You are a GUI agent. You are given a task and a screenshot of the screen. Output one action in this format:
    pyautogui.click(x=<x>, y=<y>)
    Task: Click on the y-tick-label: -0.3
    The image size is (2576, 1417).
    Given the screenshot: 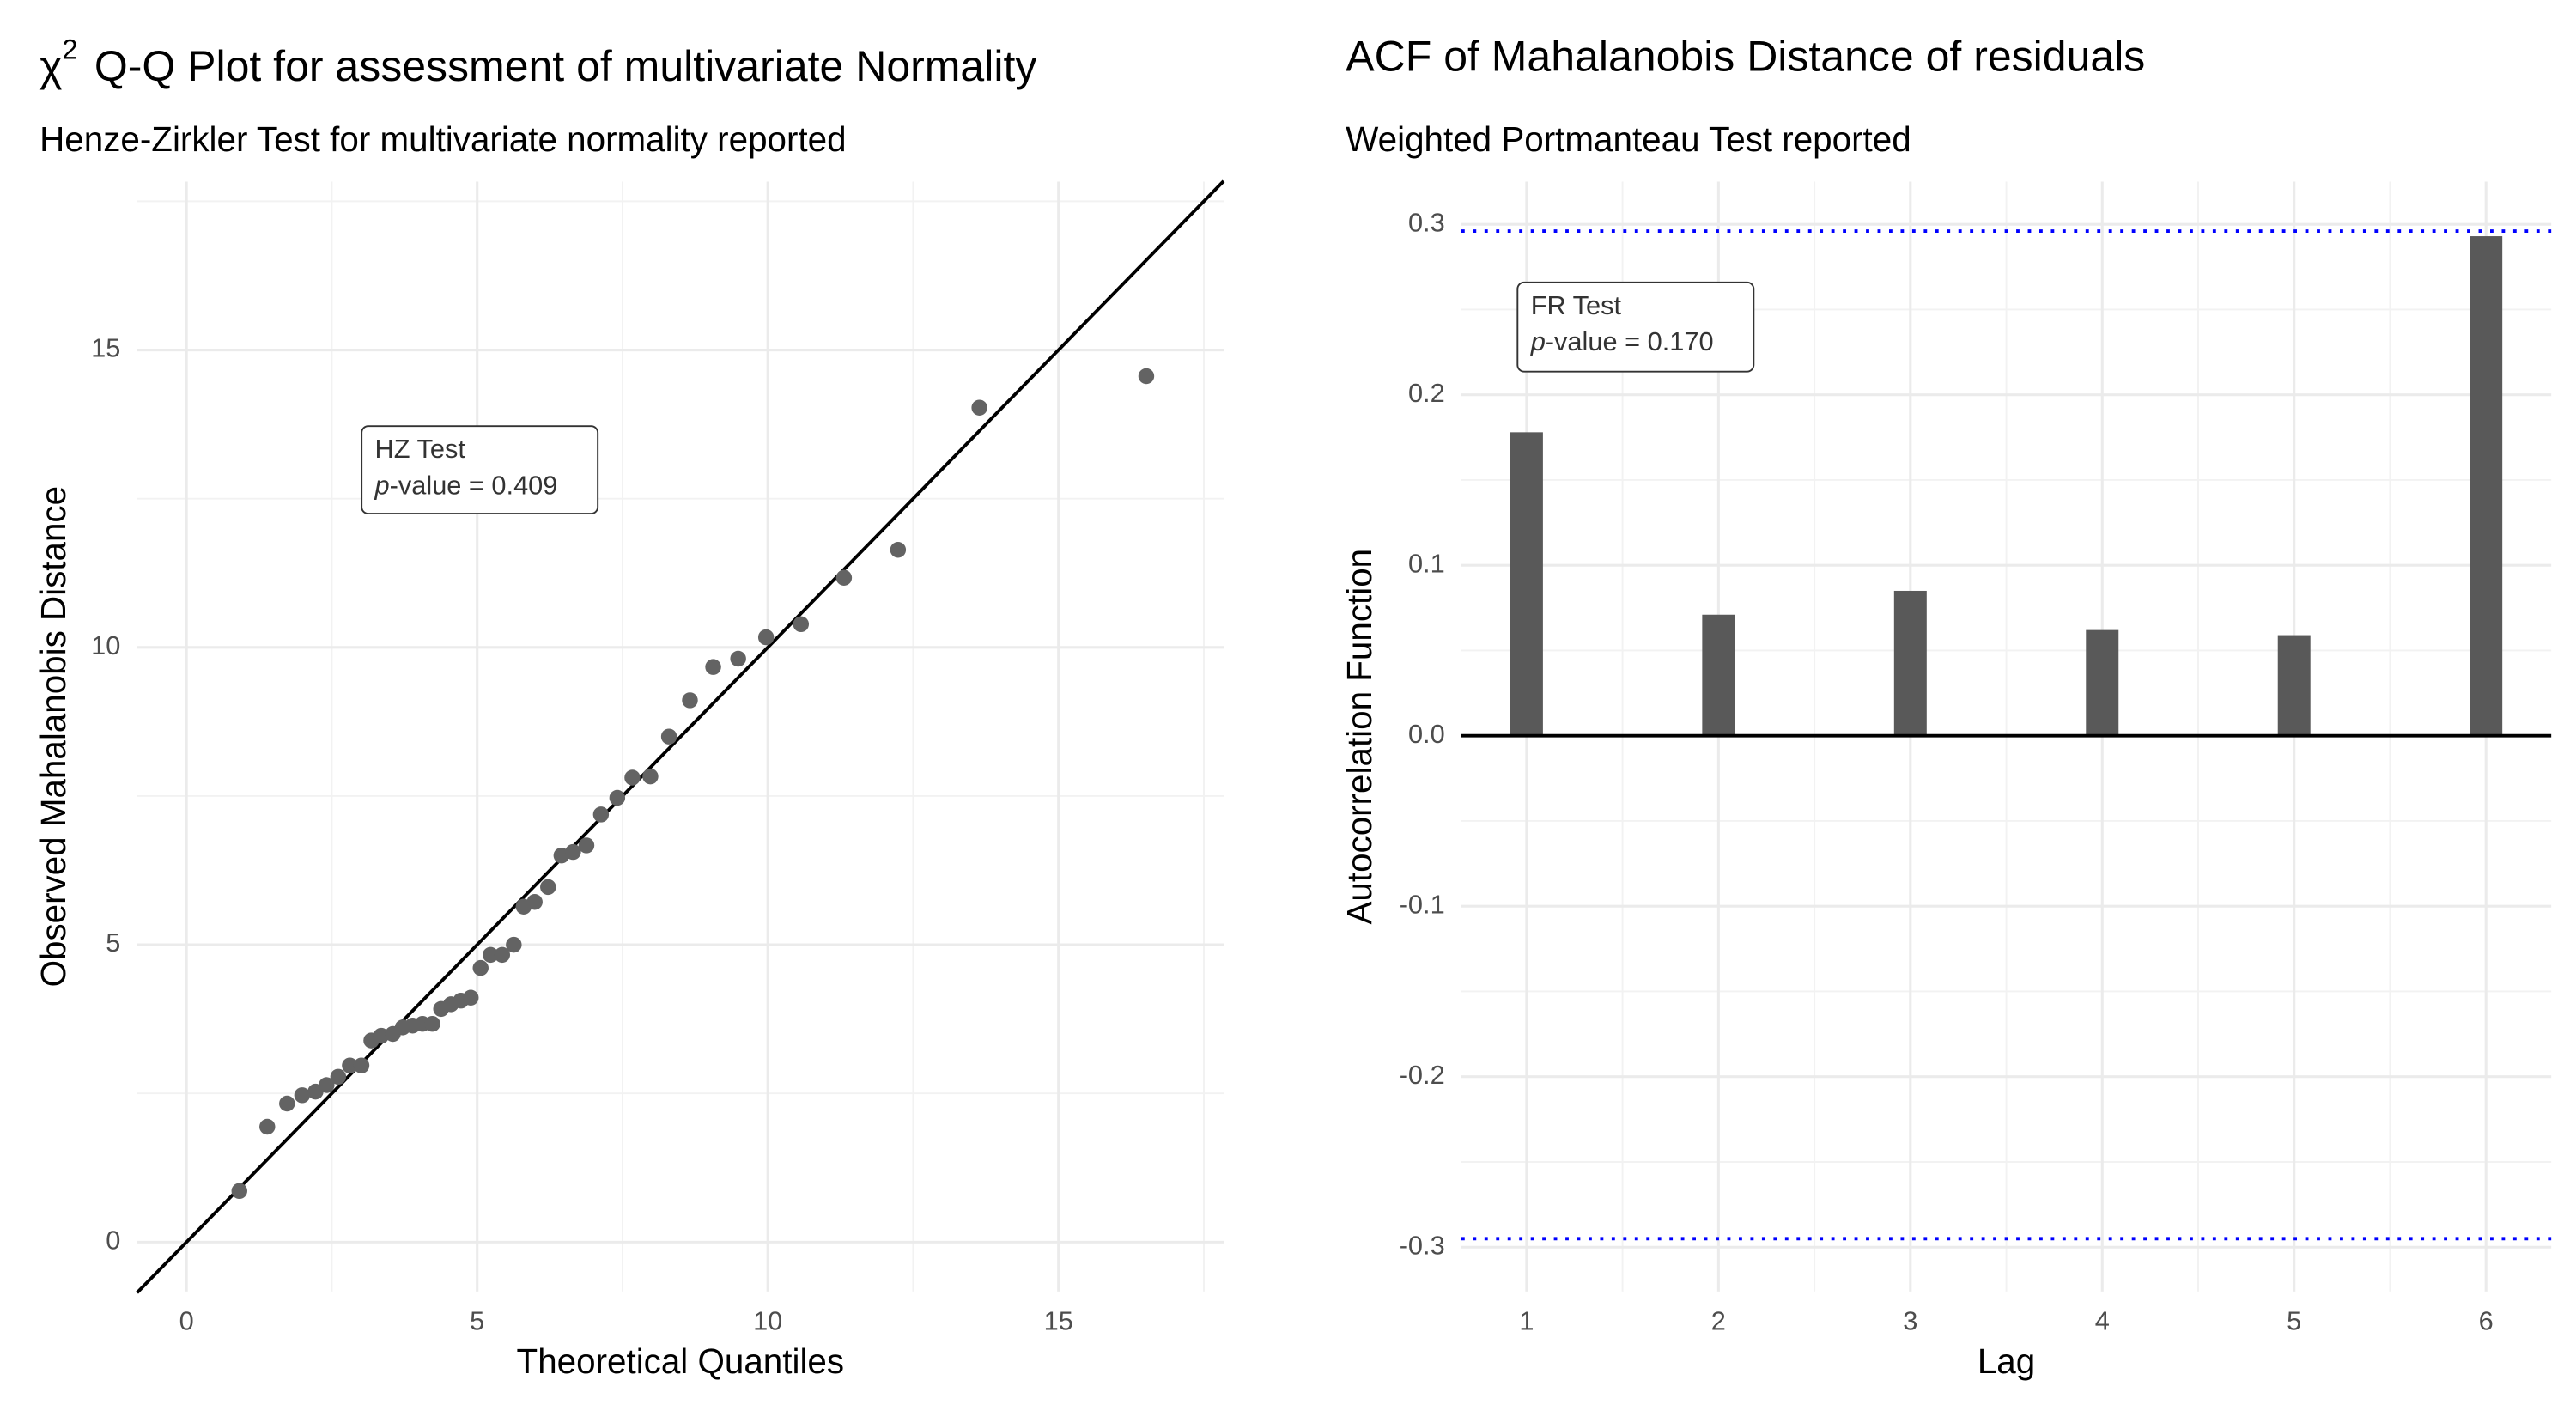 What is the action you would take?
    pyautogui.click(x=1422, y=1245)
    